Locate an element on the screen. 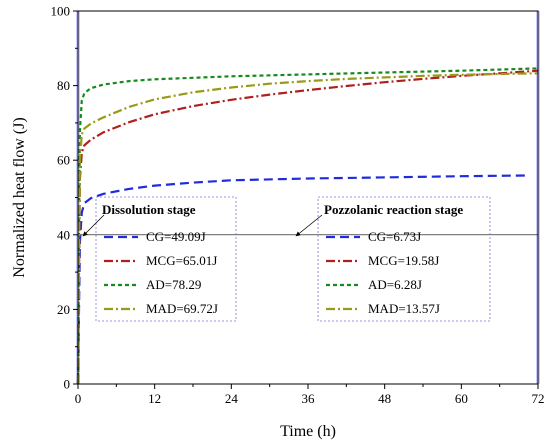 Image resolution: width=550 pixels, height=447 pixels. x-tick-label: 48 is located at coordinates (384, 398).